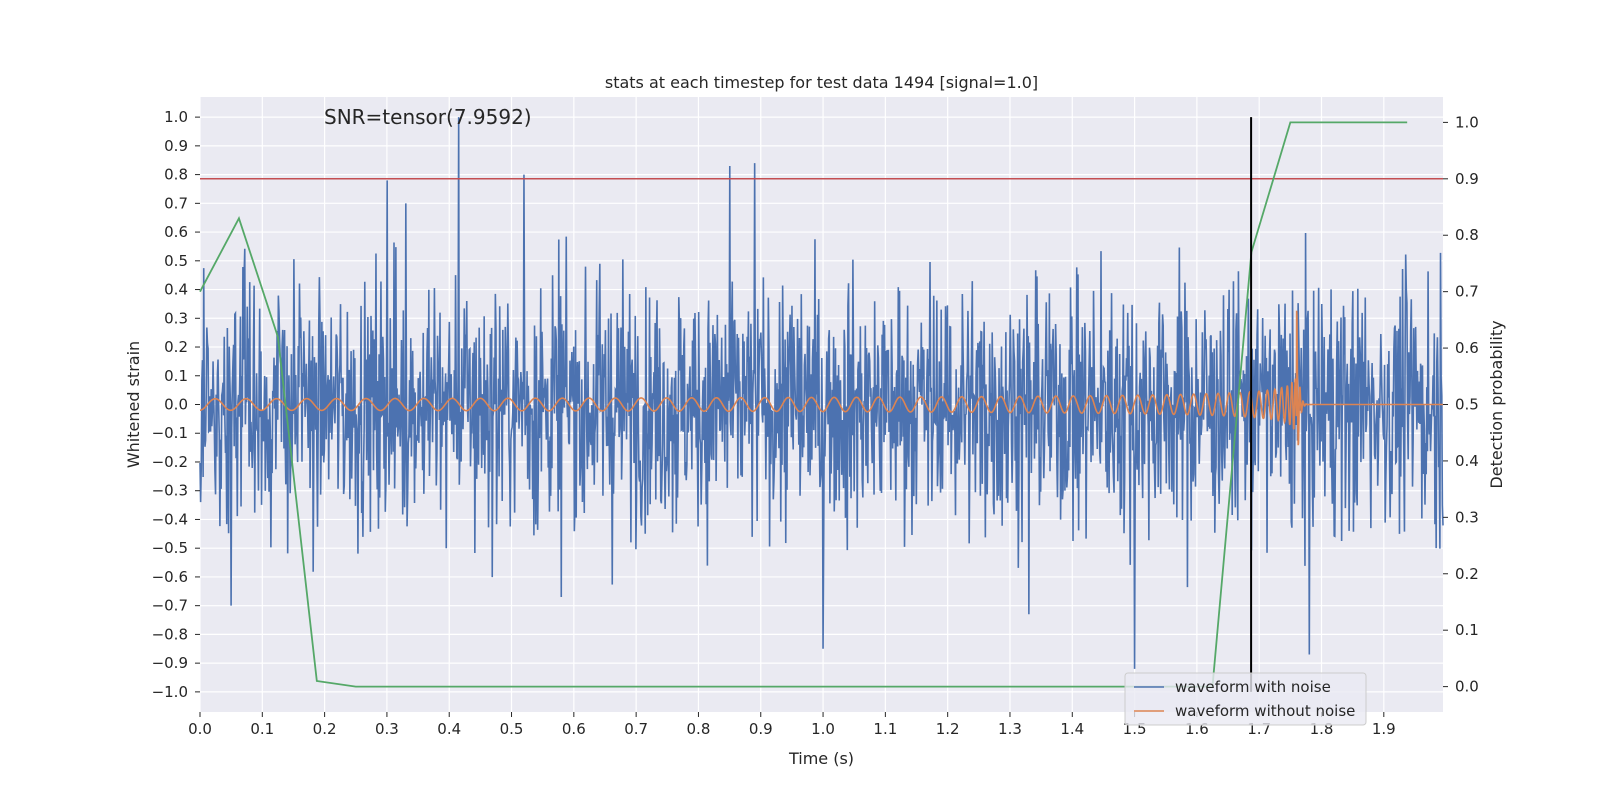  What do you see at coordinates (176, 175) in the screenshot?
I see `y-left-tick-label: 0.8` at bounding box center [176, 175].